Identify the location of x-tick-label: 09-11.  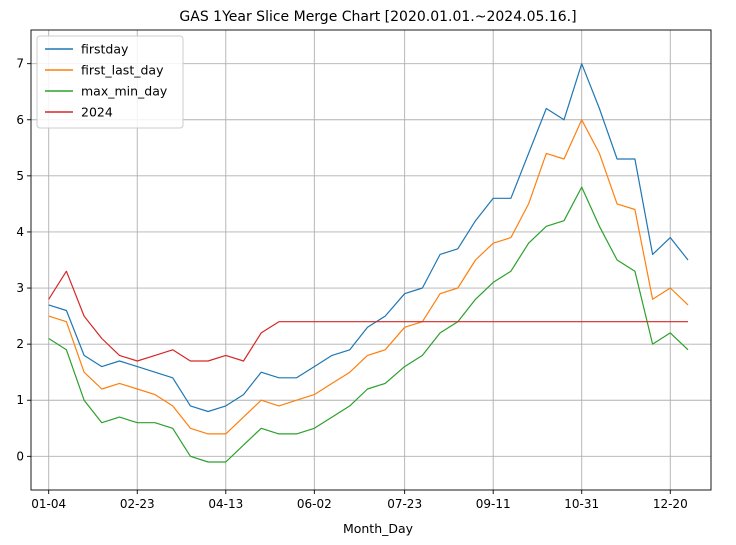
(493, 504).